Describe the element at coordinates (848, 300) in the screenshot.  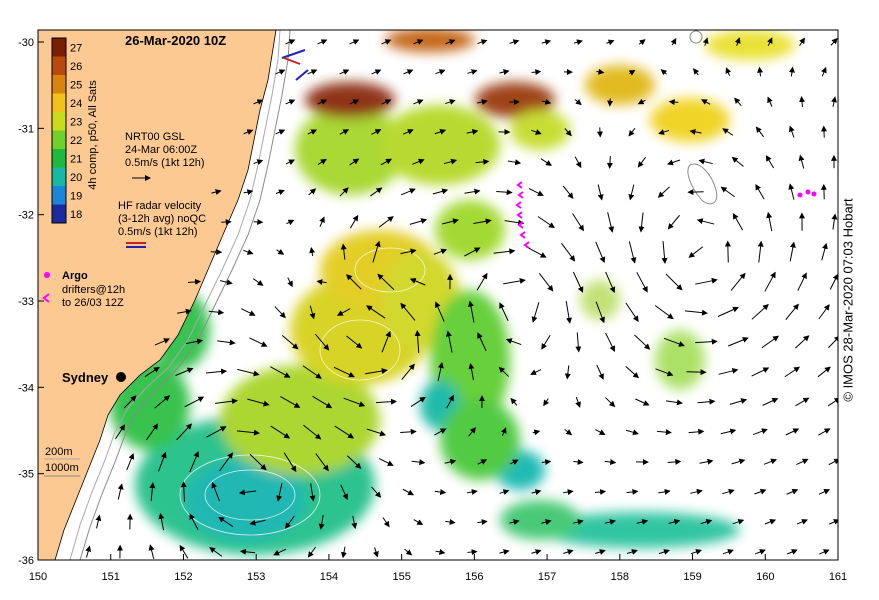
I see `credit-text: © IMOS 28-Mar-2020 07:03 Hobart` at that location.